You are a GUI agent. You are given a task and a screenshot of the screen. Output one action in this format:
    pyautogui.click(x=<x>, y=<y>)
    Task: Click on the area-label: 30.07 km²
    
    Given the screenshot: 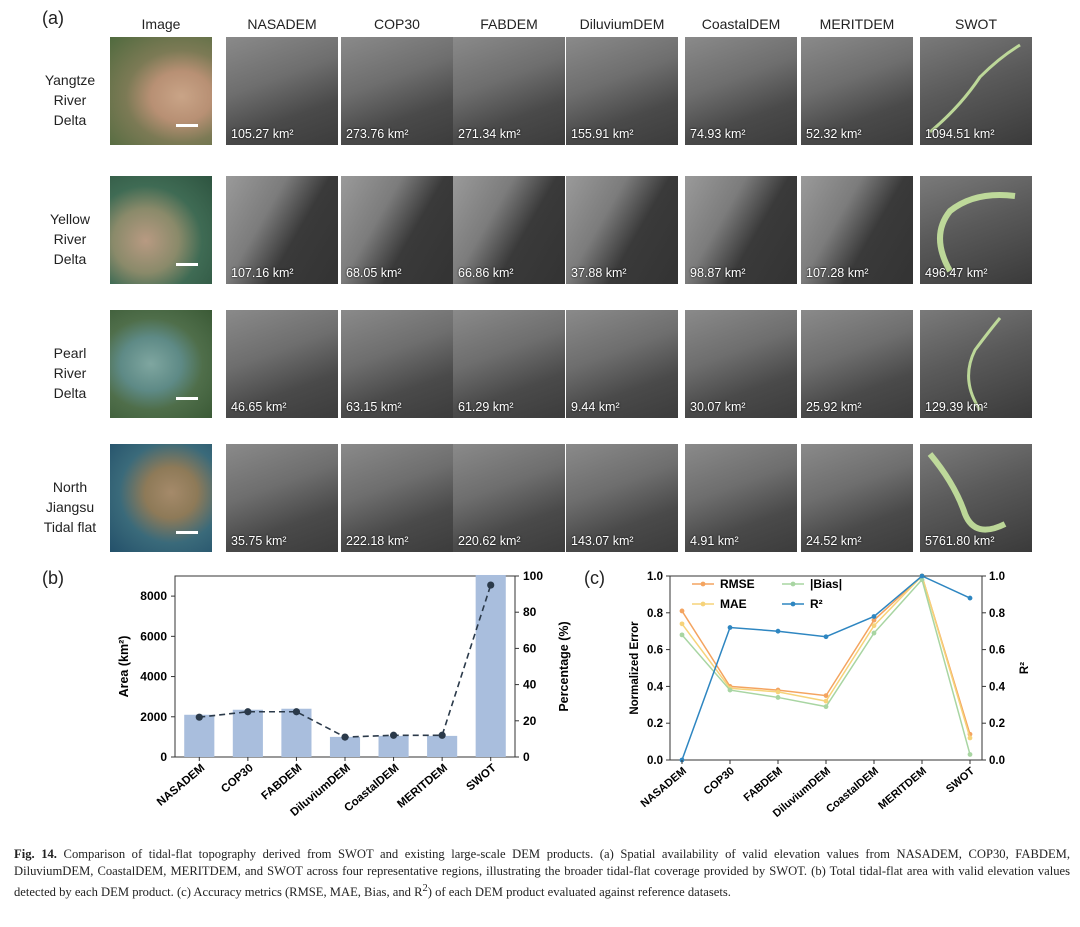 What is the action you would take?
    pyautogui.click(x=718, y=407)
    